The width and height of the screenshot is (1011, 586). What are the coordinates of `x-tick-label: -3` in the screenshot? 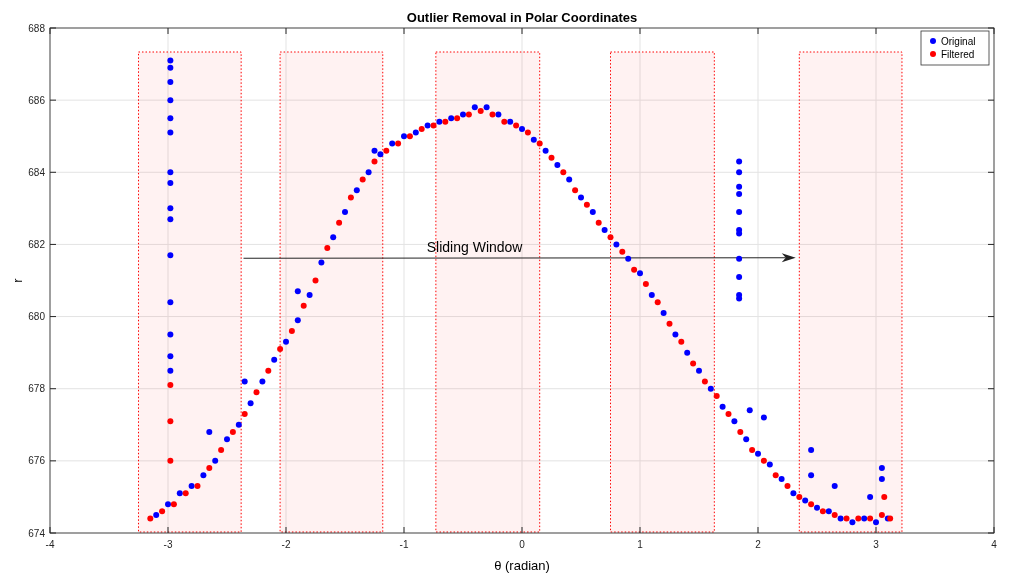 It's located at (168, 544).